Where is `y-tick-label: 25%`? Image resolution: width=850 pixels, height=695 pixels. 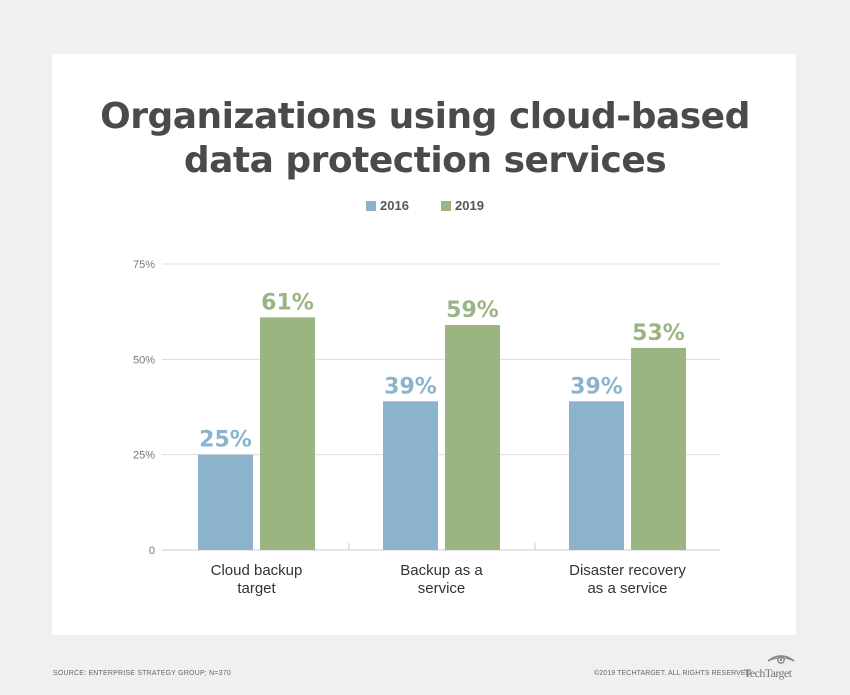 y-tick-label: 25% is located at coordinates (144, 456).